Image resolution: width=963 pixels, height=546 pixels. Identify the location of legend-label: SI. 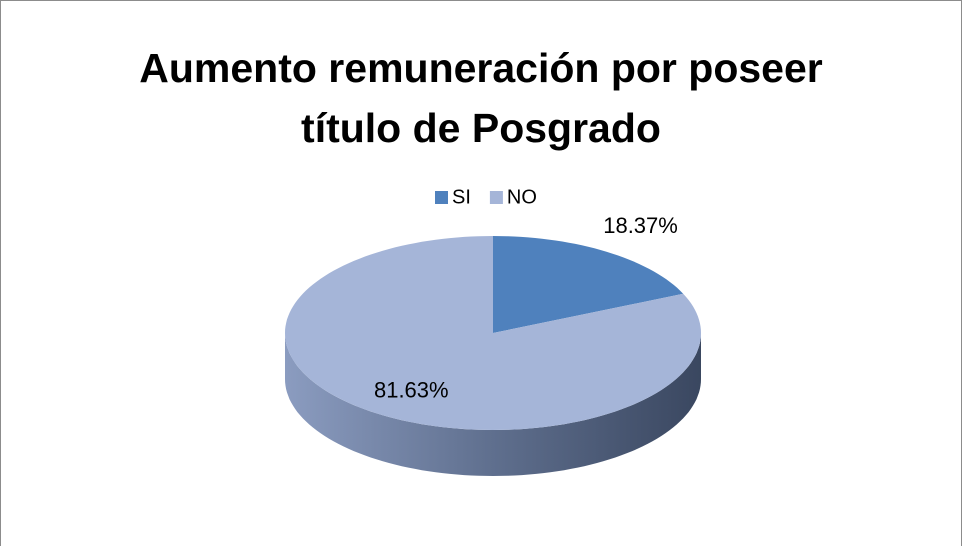
(461, 197).